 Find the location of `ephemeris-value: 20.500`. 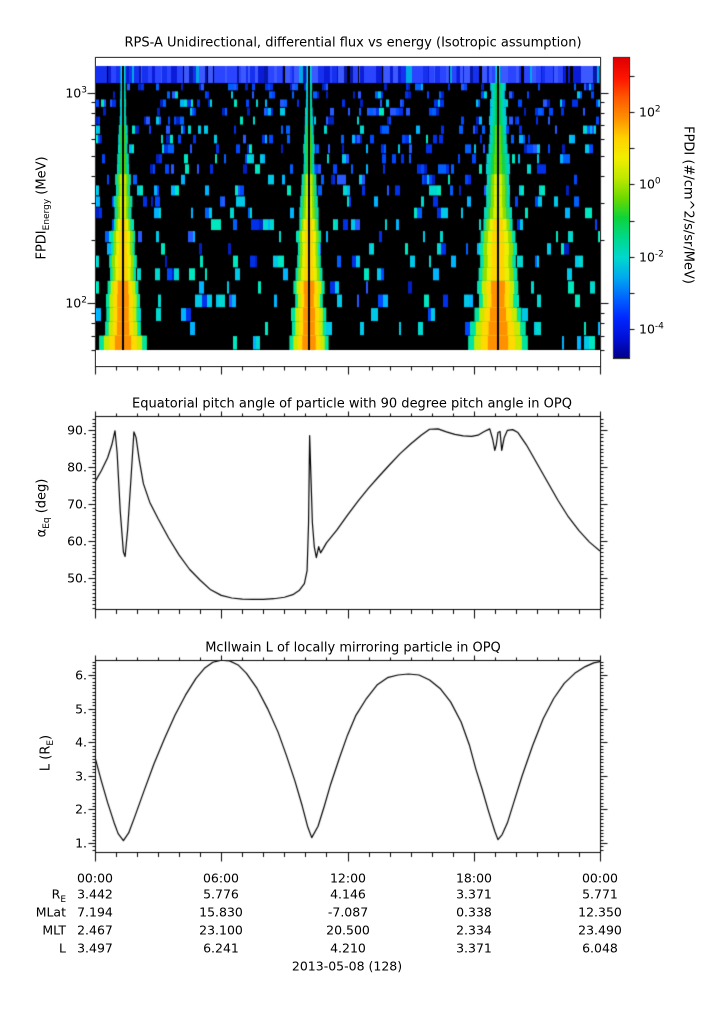

ephemeris-value: 20.500 is located at coordinates (348, 929).